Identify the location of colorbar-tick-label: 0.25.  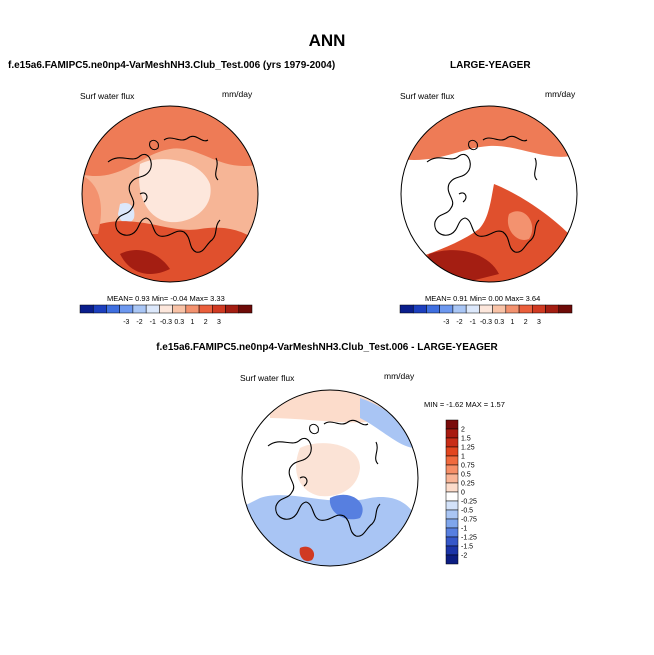
(468, 484).